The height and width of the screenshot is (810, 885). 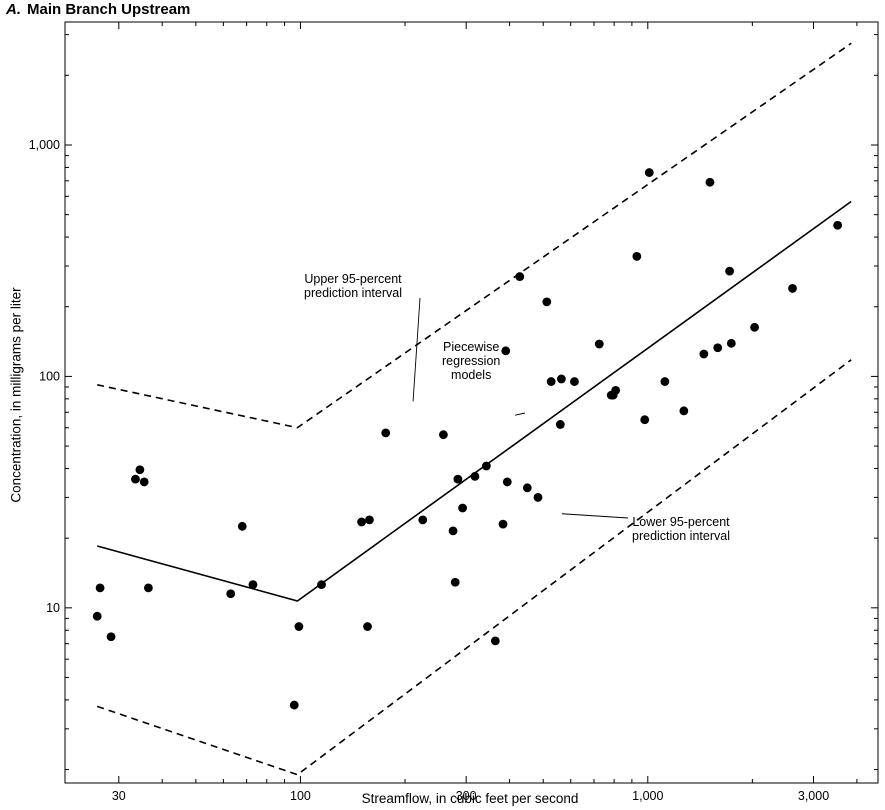 What do you see at coordinates (49, 376) in the screenshot?
I see `y-tick-label: 100` at bounding box center [49, 376].